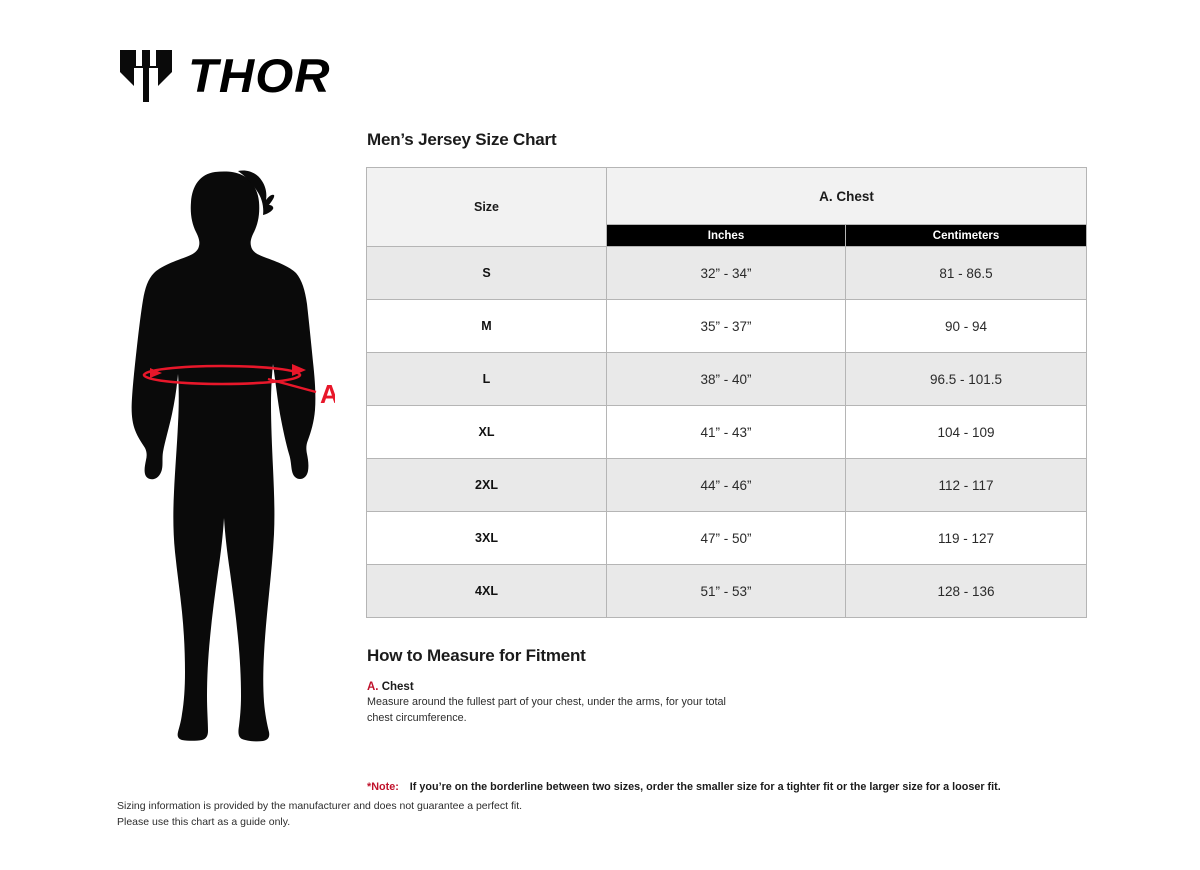  What do you see at coordinates (966, 235) in the screenshot?
I see `column-header-centimeters: Centimeters` at bounding box center [966, 235].